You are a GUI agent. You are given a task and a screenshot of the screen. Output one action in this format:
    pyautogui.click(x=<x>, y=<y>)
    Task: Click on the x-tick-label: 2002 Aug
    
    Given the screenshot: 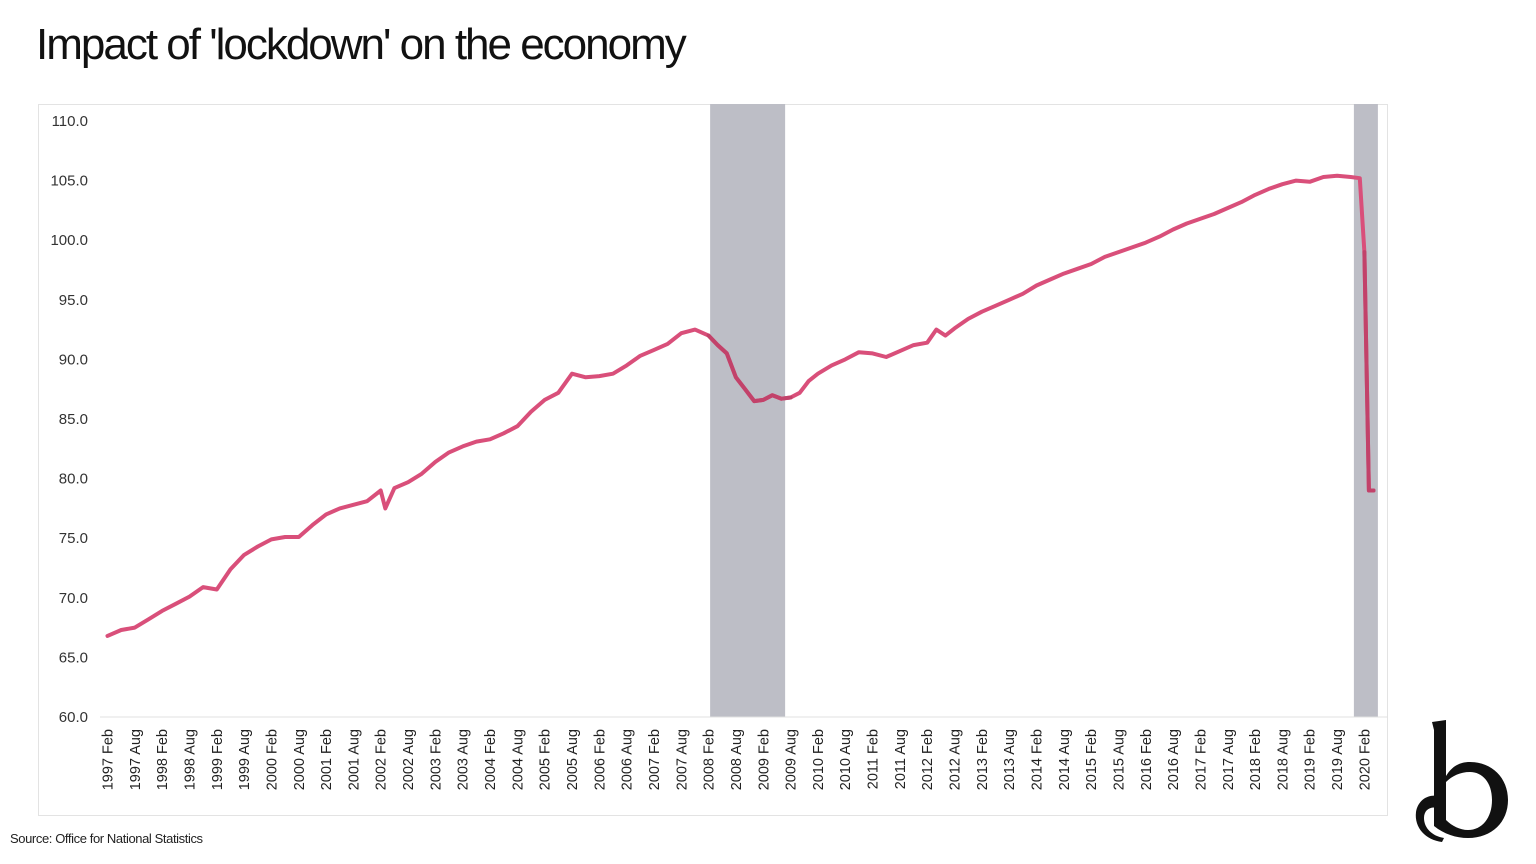 What is the action you would take?
    pyautogui.click(x=409, y=759)
    